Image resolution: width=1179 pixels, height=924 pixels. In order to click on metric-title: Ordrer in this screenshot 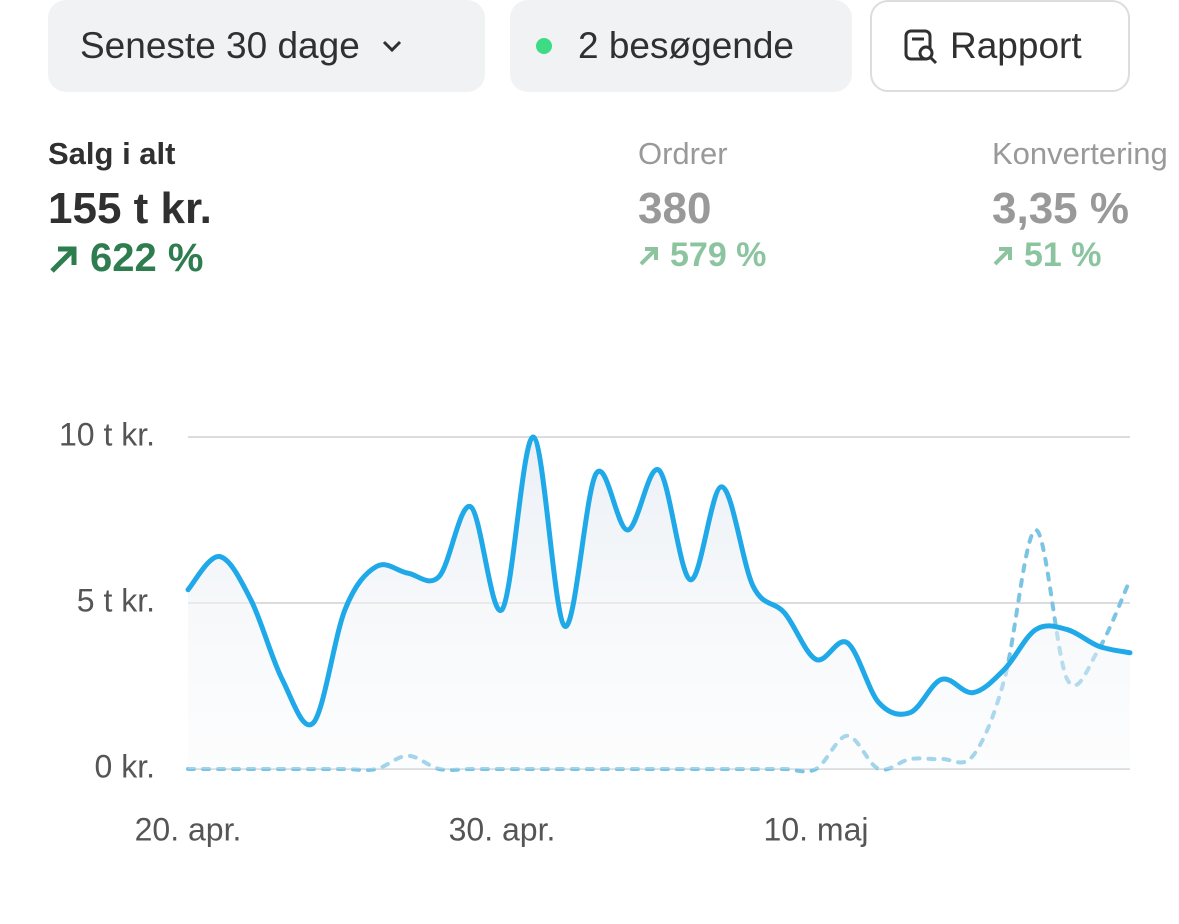, I will do `click(683, 153)`.